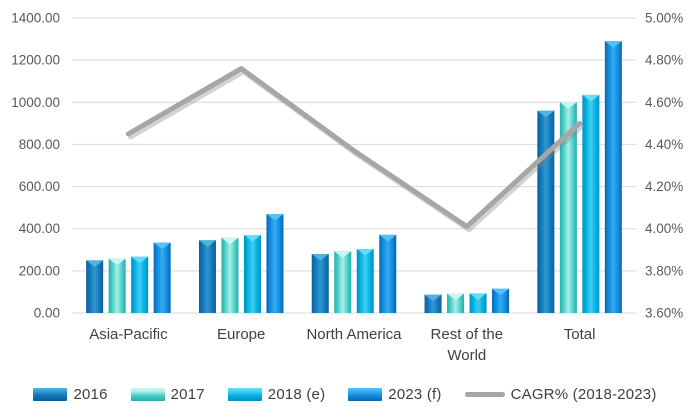  I want to click on left-axis-tick: 200.00, so click(39, 270).